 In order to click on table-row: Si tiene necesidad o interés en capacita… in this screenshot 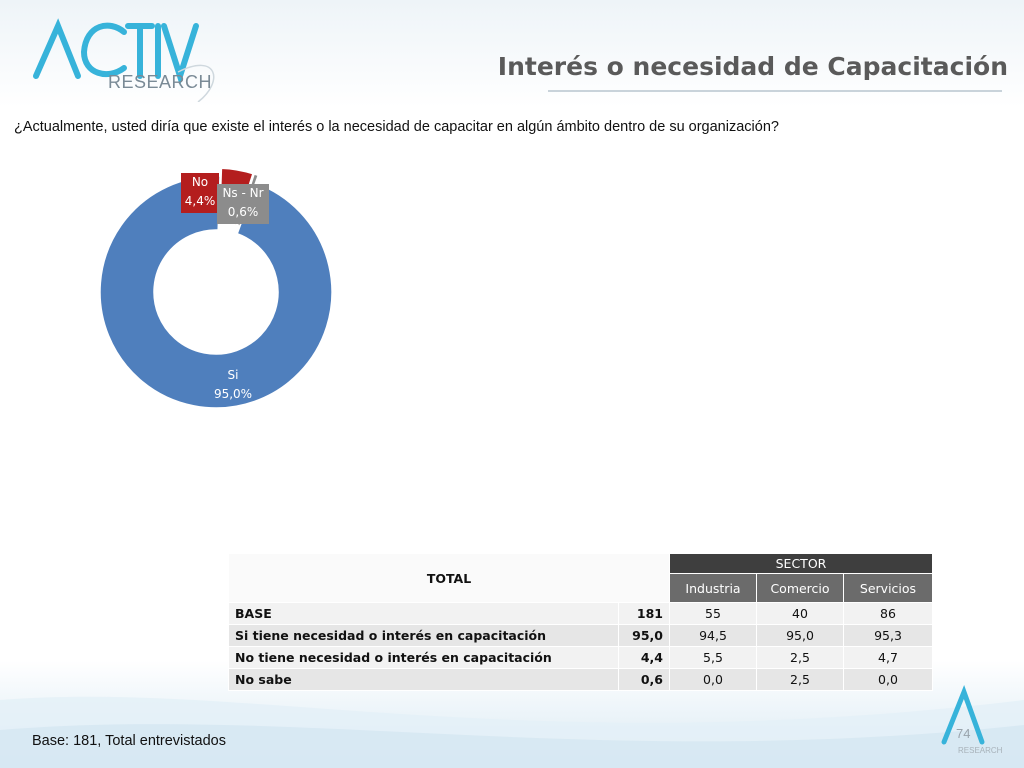, I will do `click(580, 635)`.